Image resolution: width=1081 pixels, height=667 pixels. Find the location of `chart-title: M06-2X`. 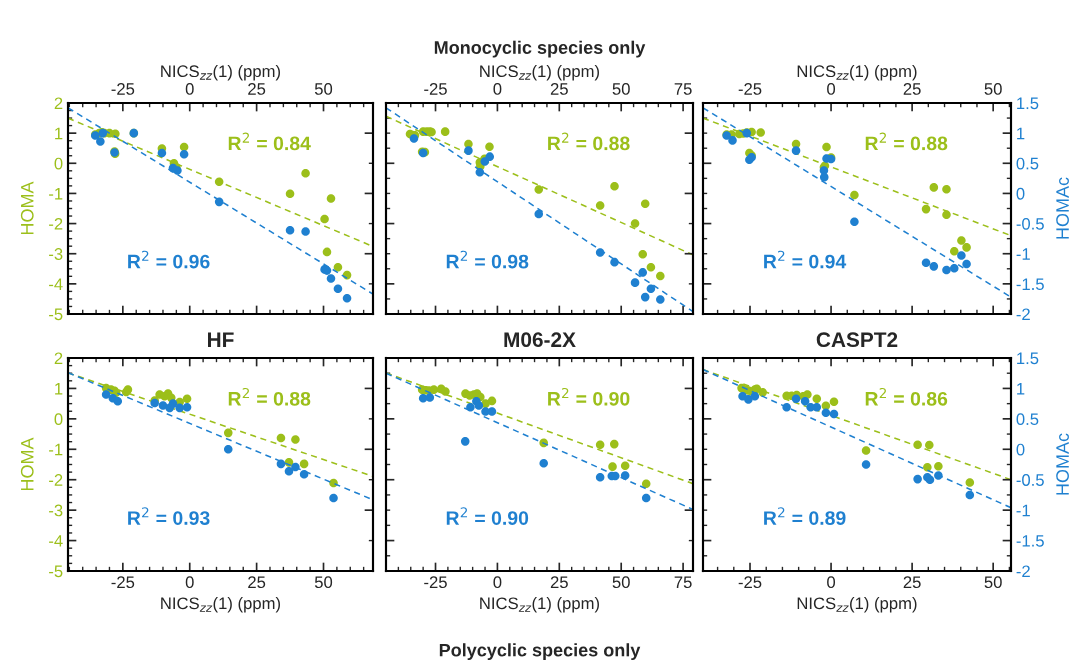

chart-title: M06-2X is located at coordinates (540, 340).